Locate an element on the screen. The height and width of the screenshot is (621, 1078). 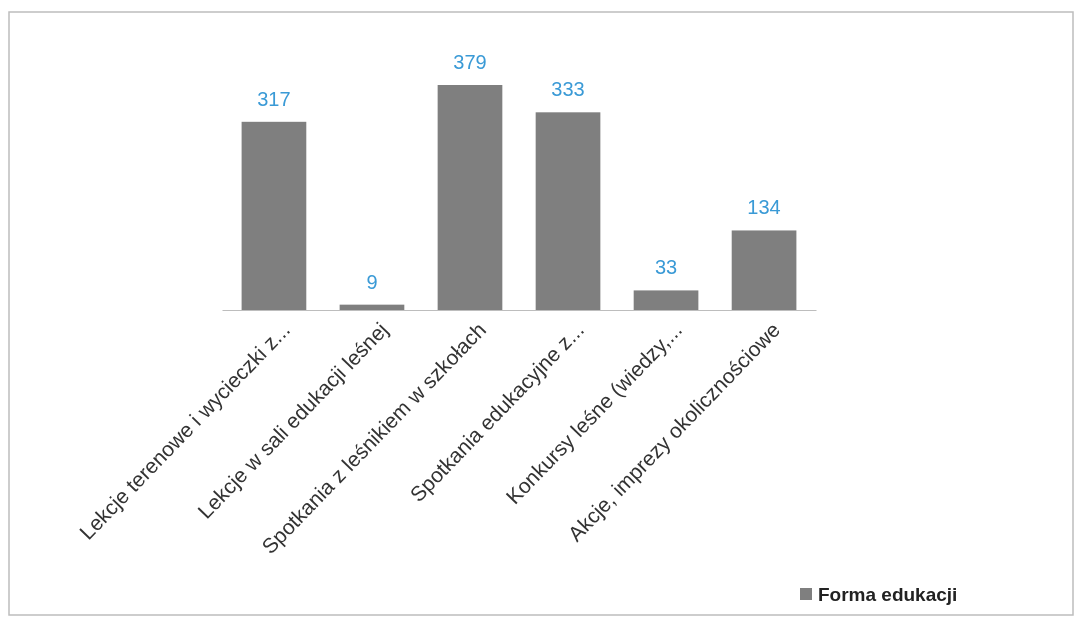
legend-label: Forma edukacji is located at coordinates (888, 594).